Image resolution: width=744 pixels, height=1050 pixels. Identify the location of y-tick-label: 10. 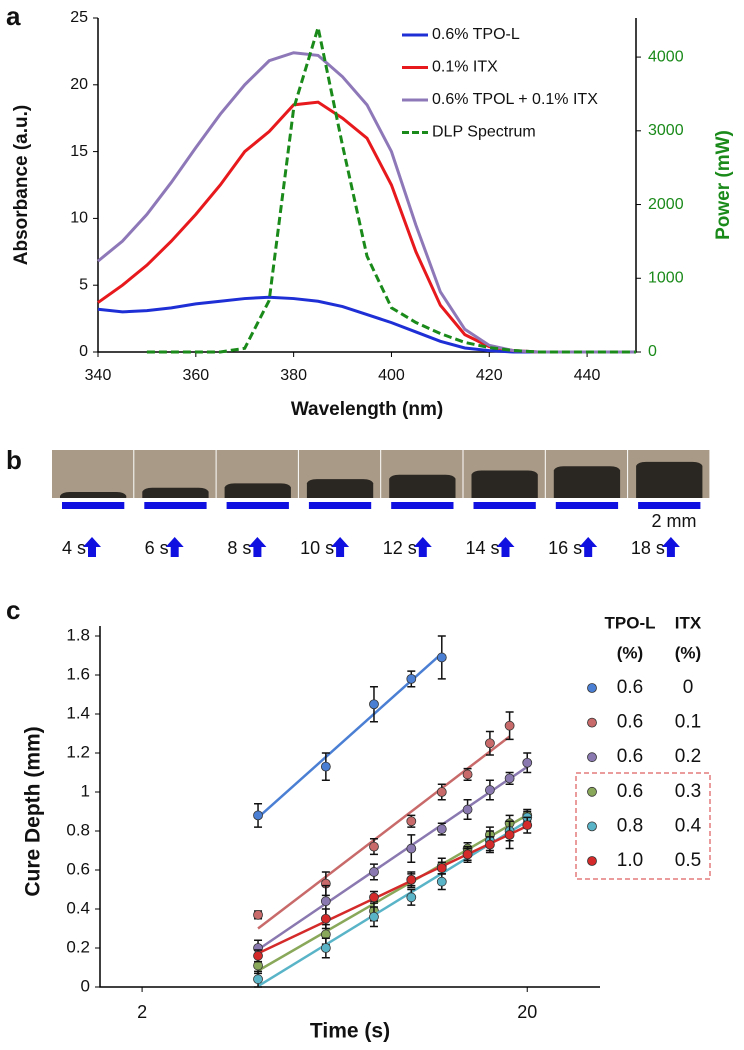
(79, 218).